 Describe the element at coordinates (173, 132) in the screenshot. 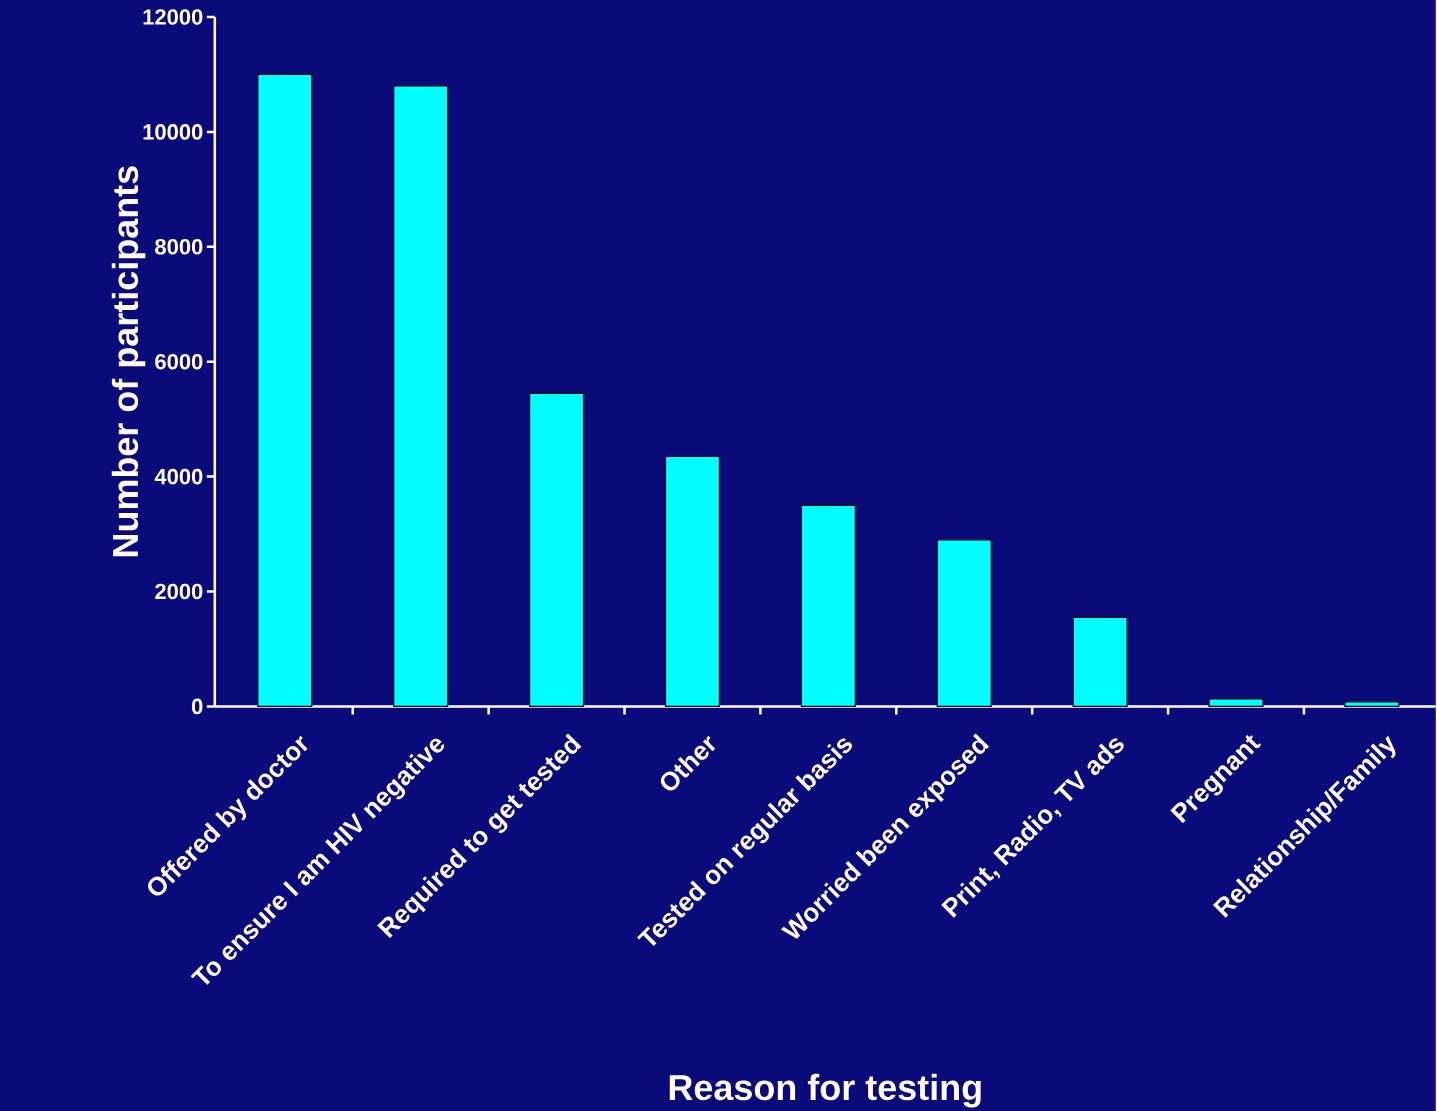

I see `y-tick-label: 10000` at that location.